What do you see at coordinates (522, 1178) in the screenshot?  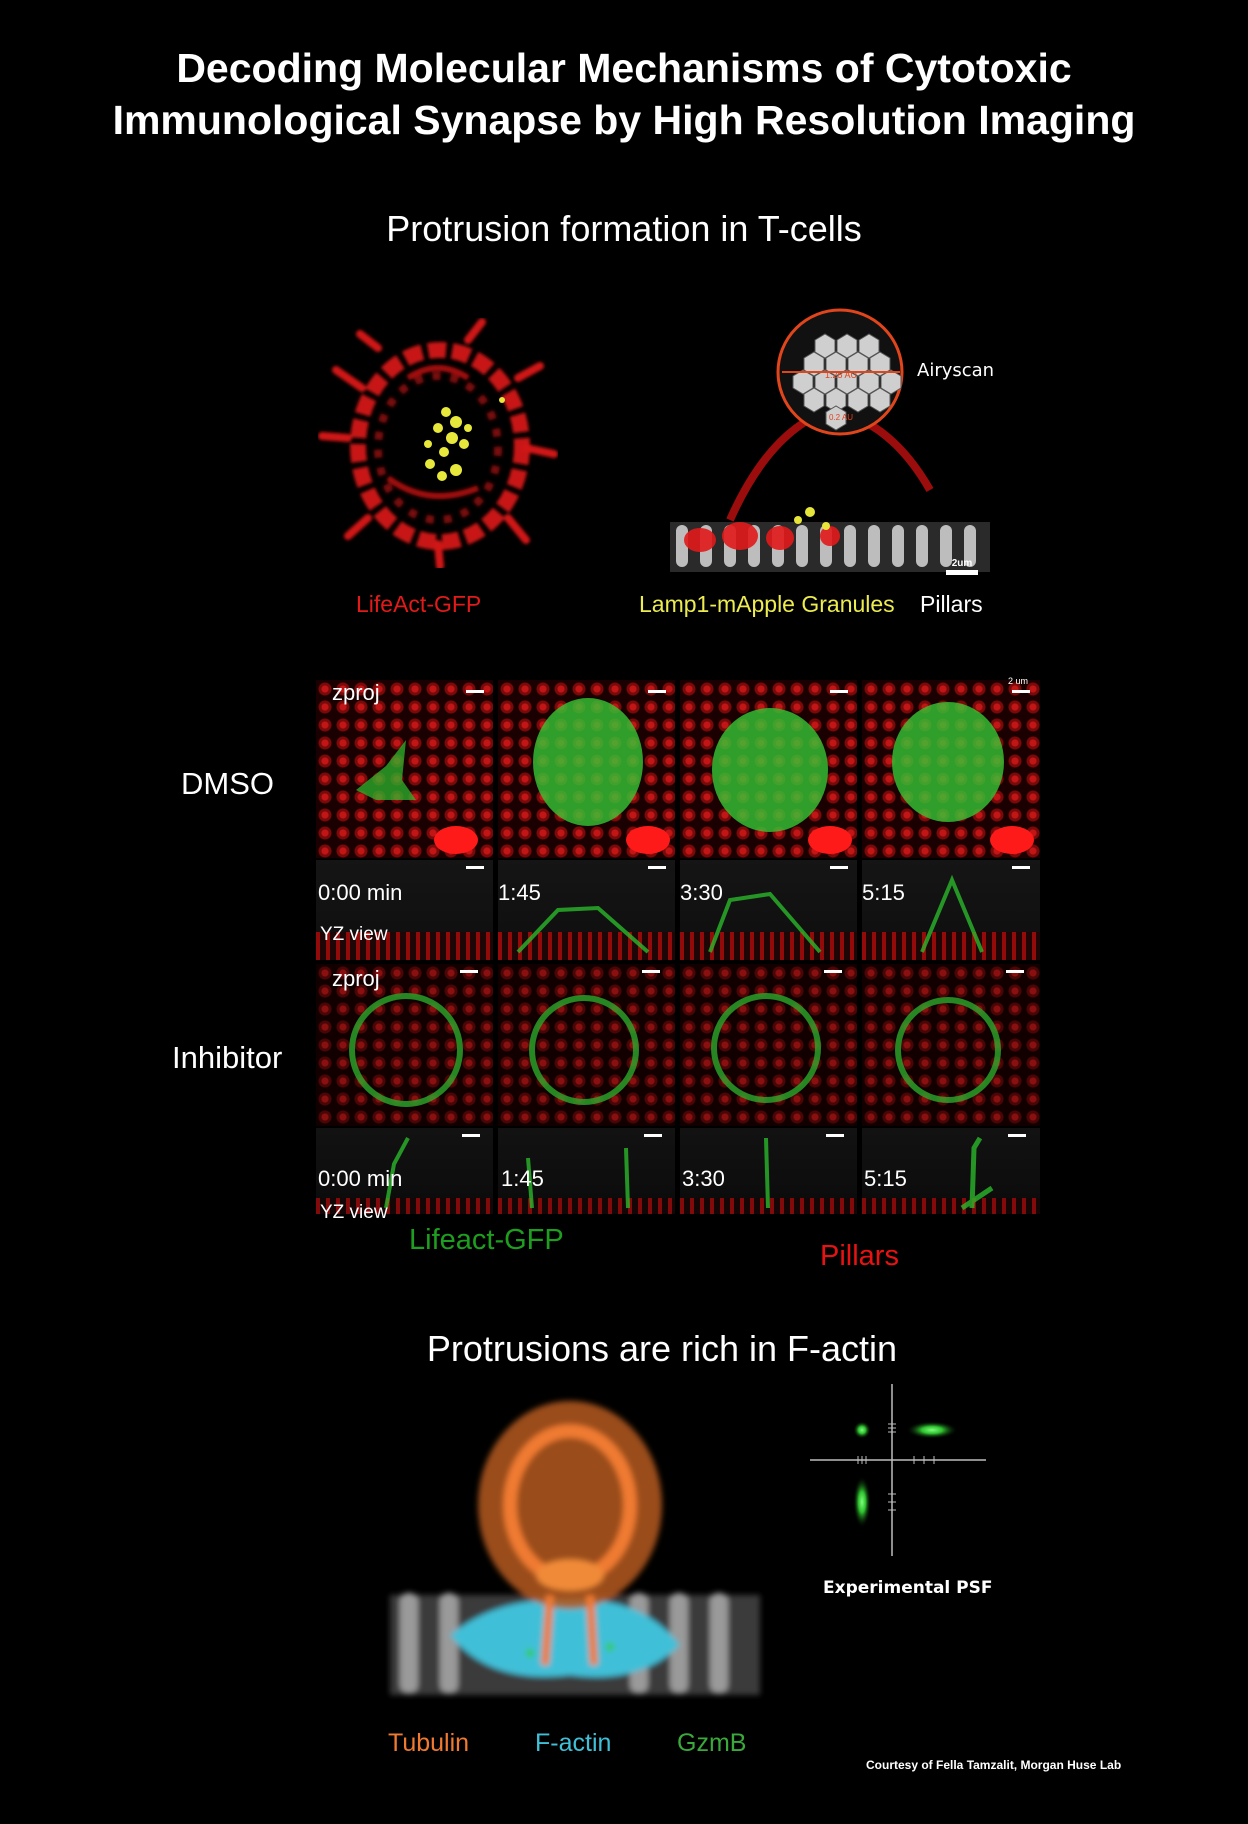 I see `time-label-inhibitor-2: 1:45` at bounding box center [522, 1178].